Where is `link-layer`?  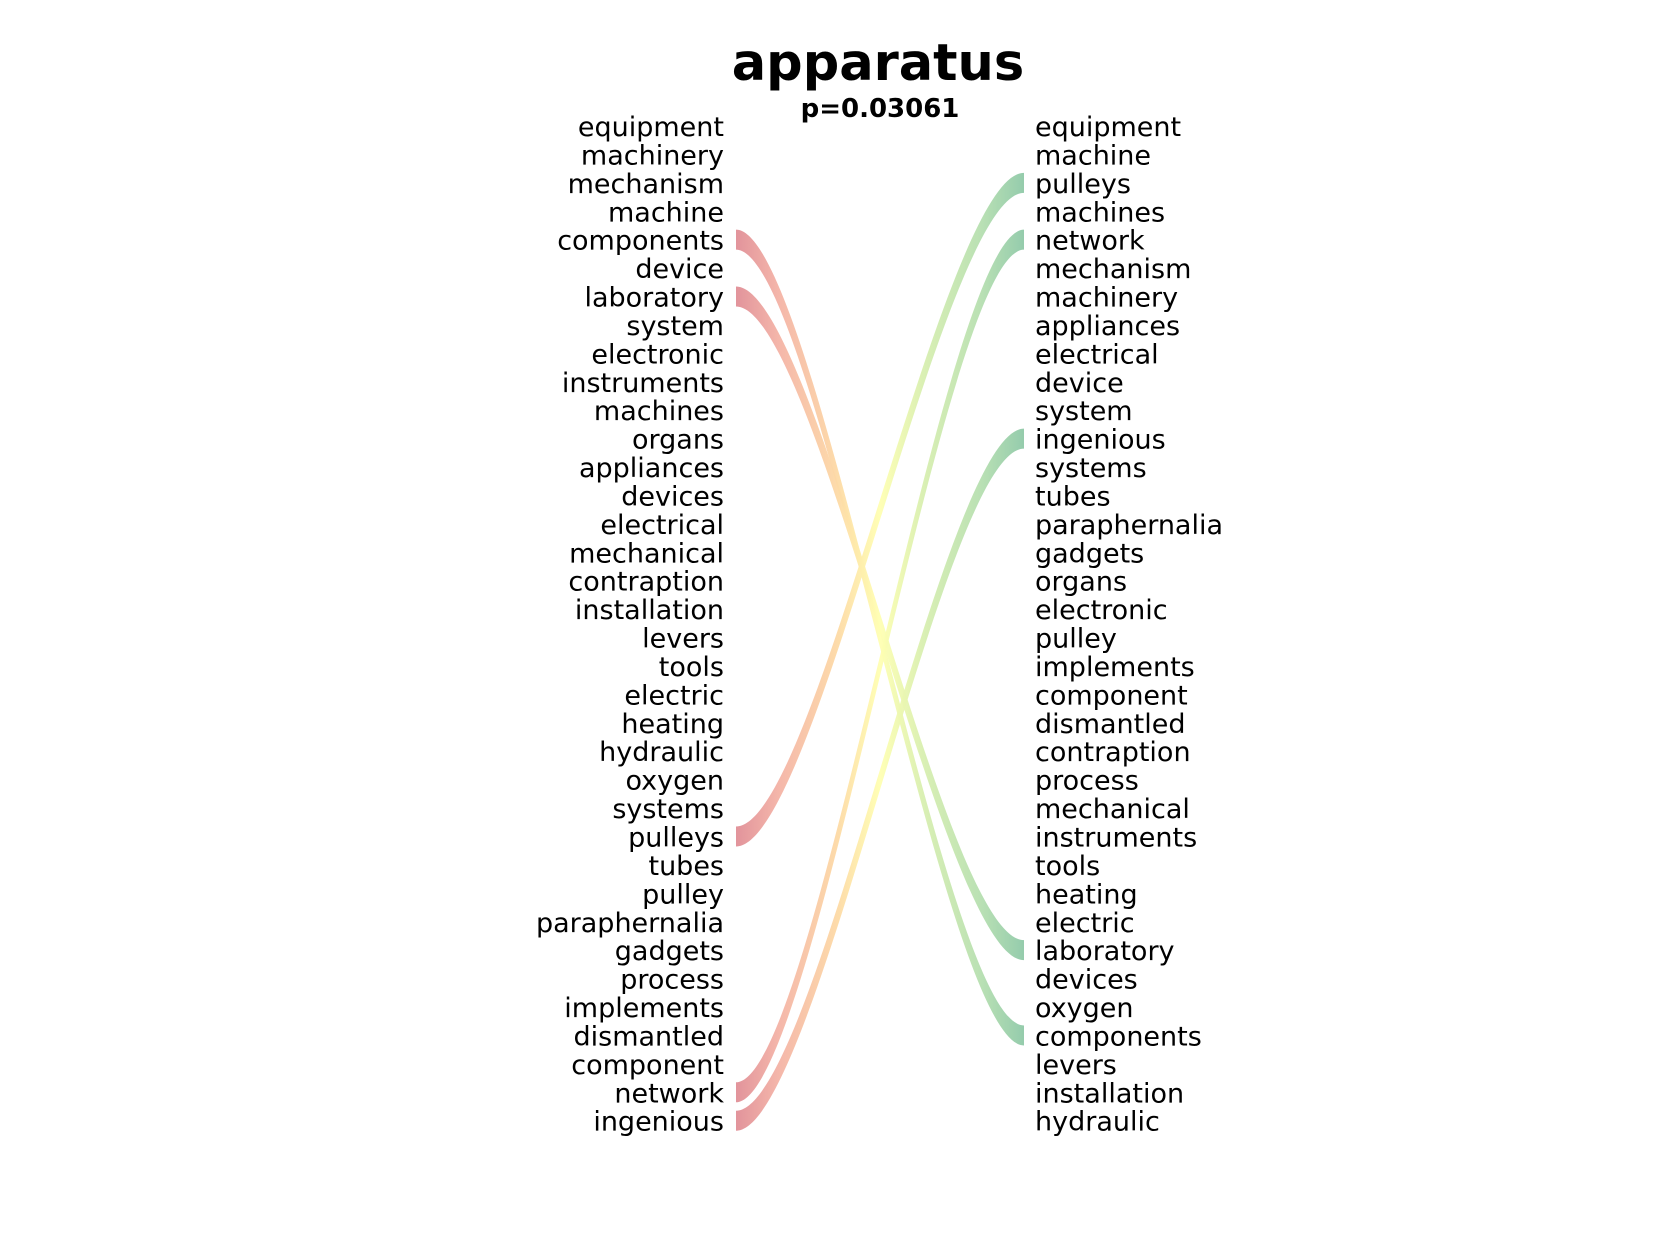 link-layer is located at coordinates (880, 651).